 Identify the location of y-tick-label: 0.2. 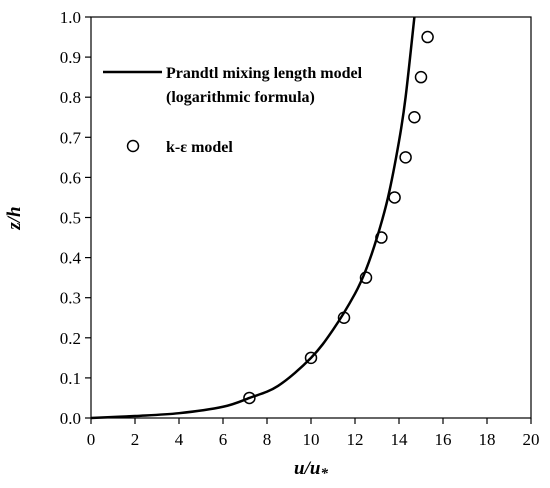
(70, 338).